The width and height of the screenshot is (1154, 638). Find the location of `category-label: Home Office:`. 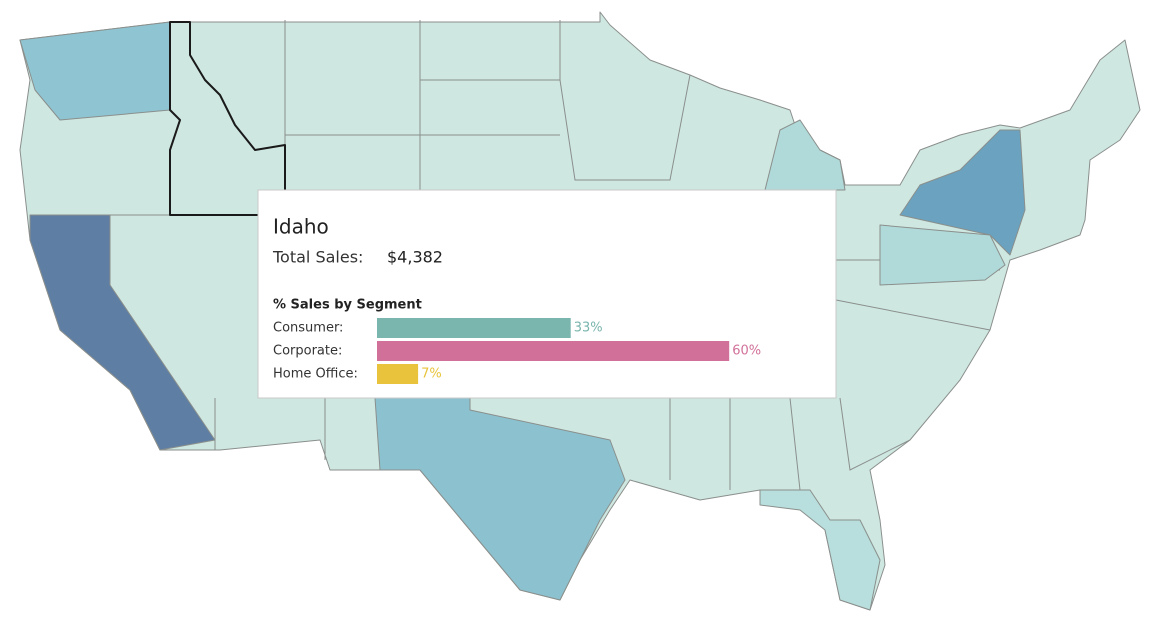

category-label: Home Office: is located at coordinates (315, 374).